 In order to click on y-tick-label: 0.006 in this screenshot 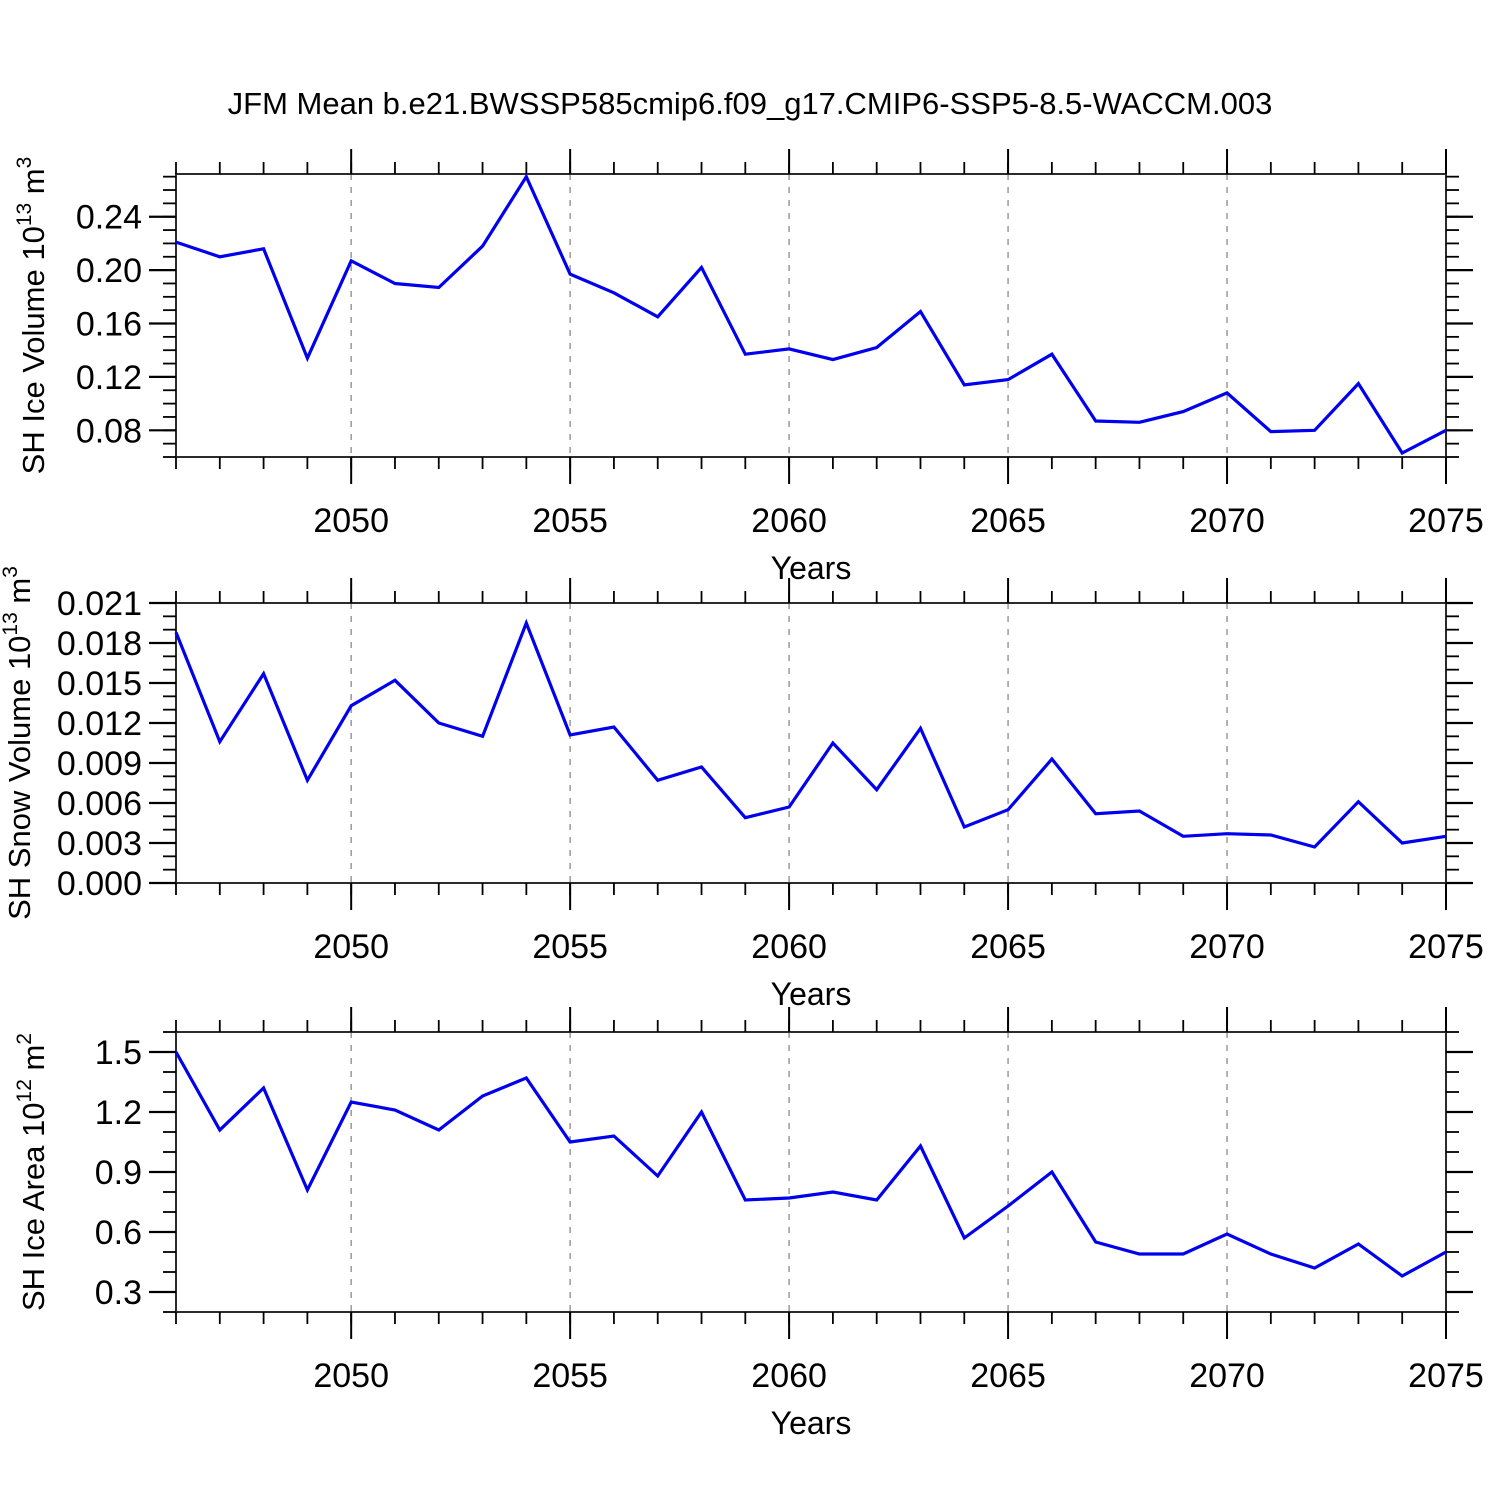, I will do `click(99, 804)`.